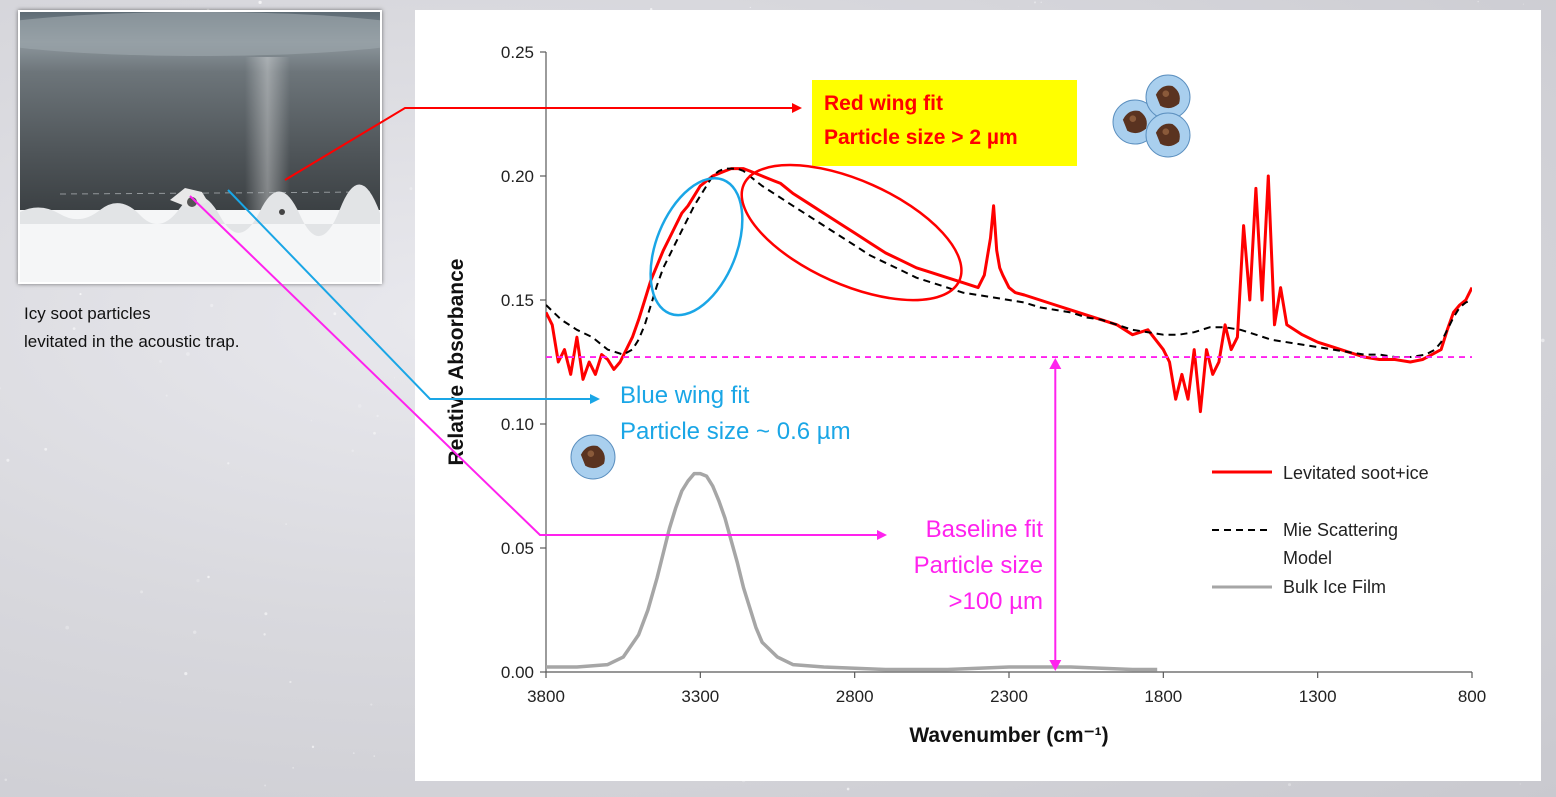 This screenshot has height=797, width=1556. I want to click on x-tick-label: 1300, so click(1318, 696).